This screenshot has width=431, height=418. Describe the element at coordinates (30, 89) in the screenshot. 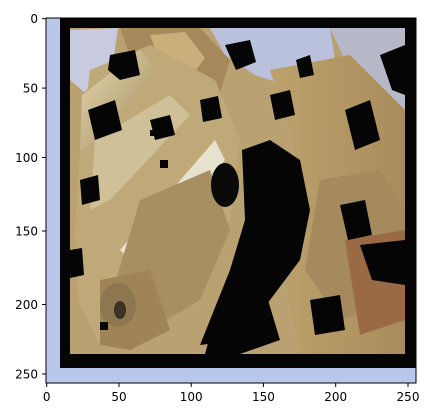

I see `y-tick-label: 50` at that location.